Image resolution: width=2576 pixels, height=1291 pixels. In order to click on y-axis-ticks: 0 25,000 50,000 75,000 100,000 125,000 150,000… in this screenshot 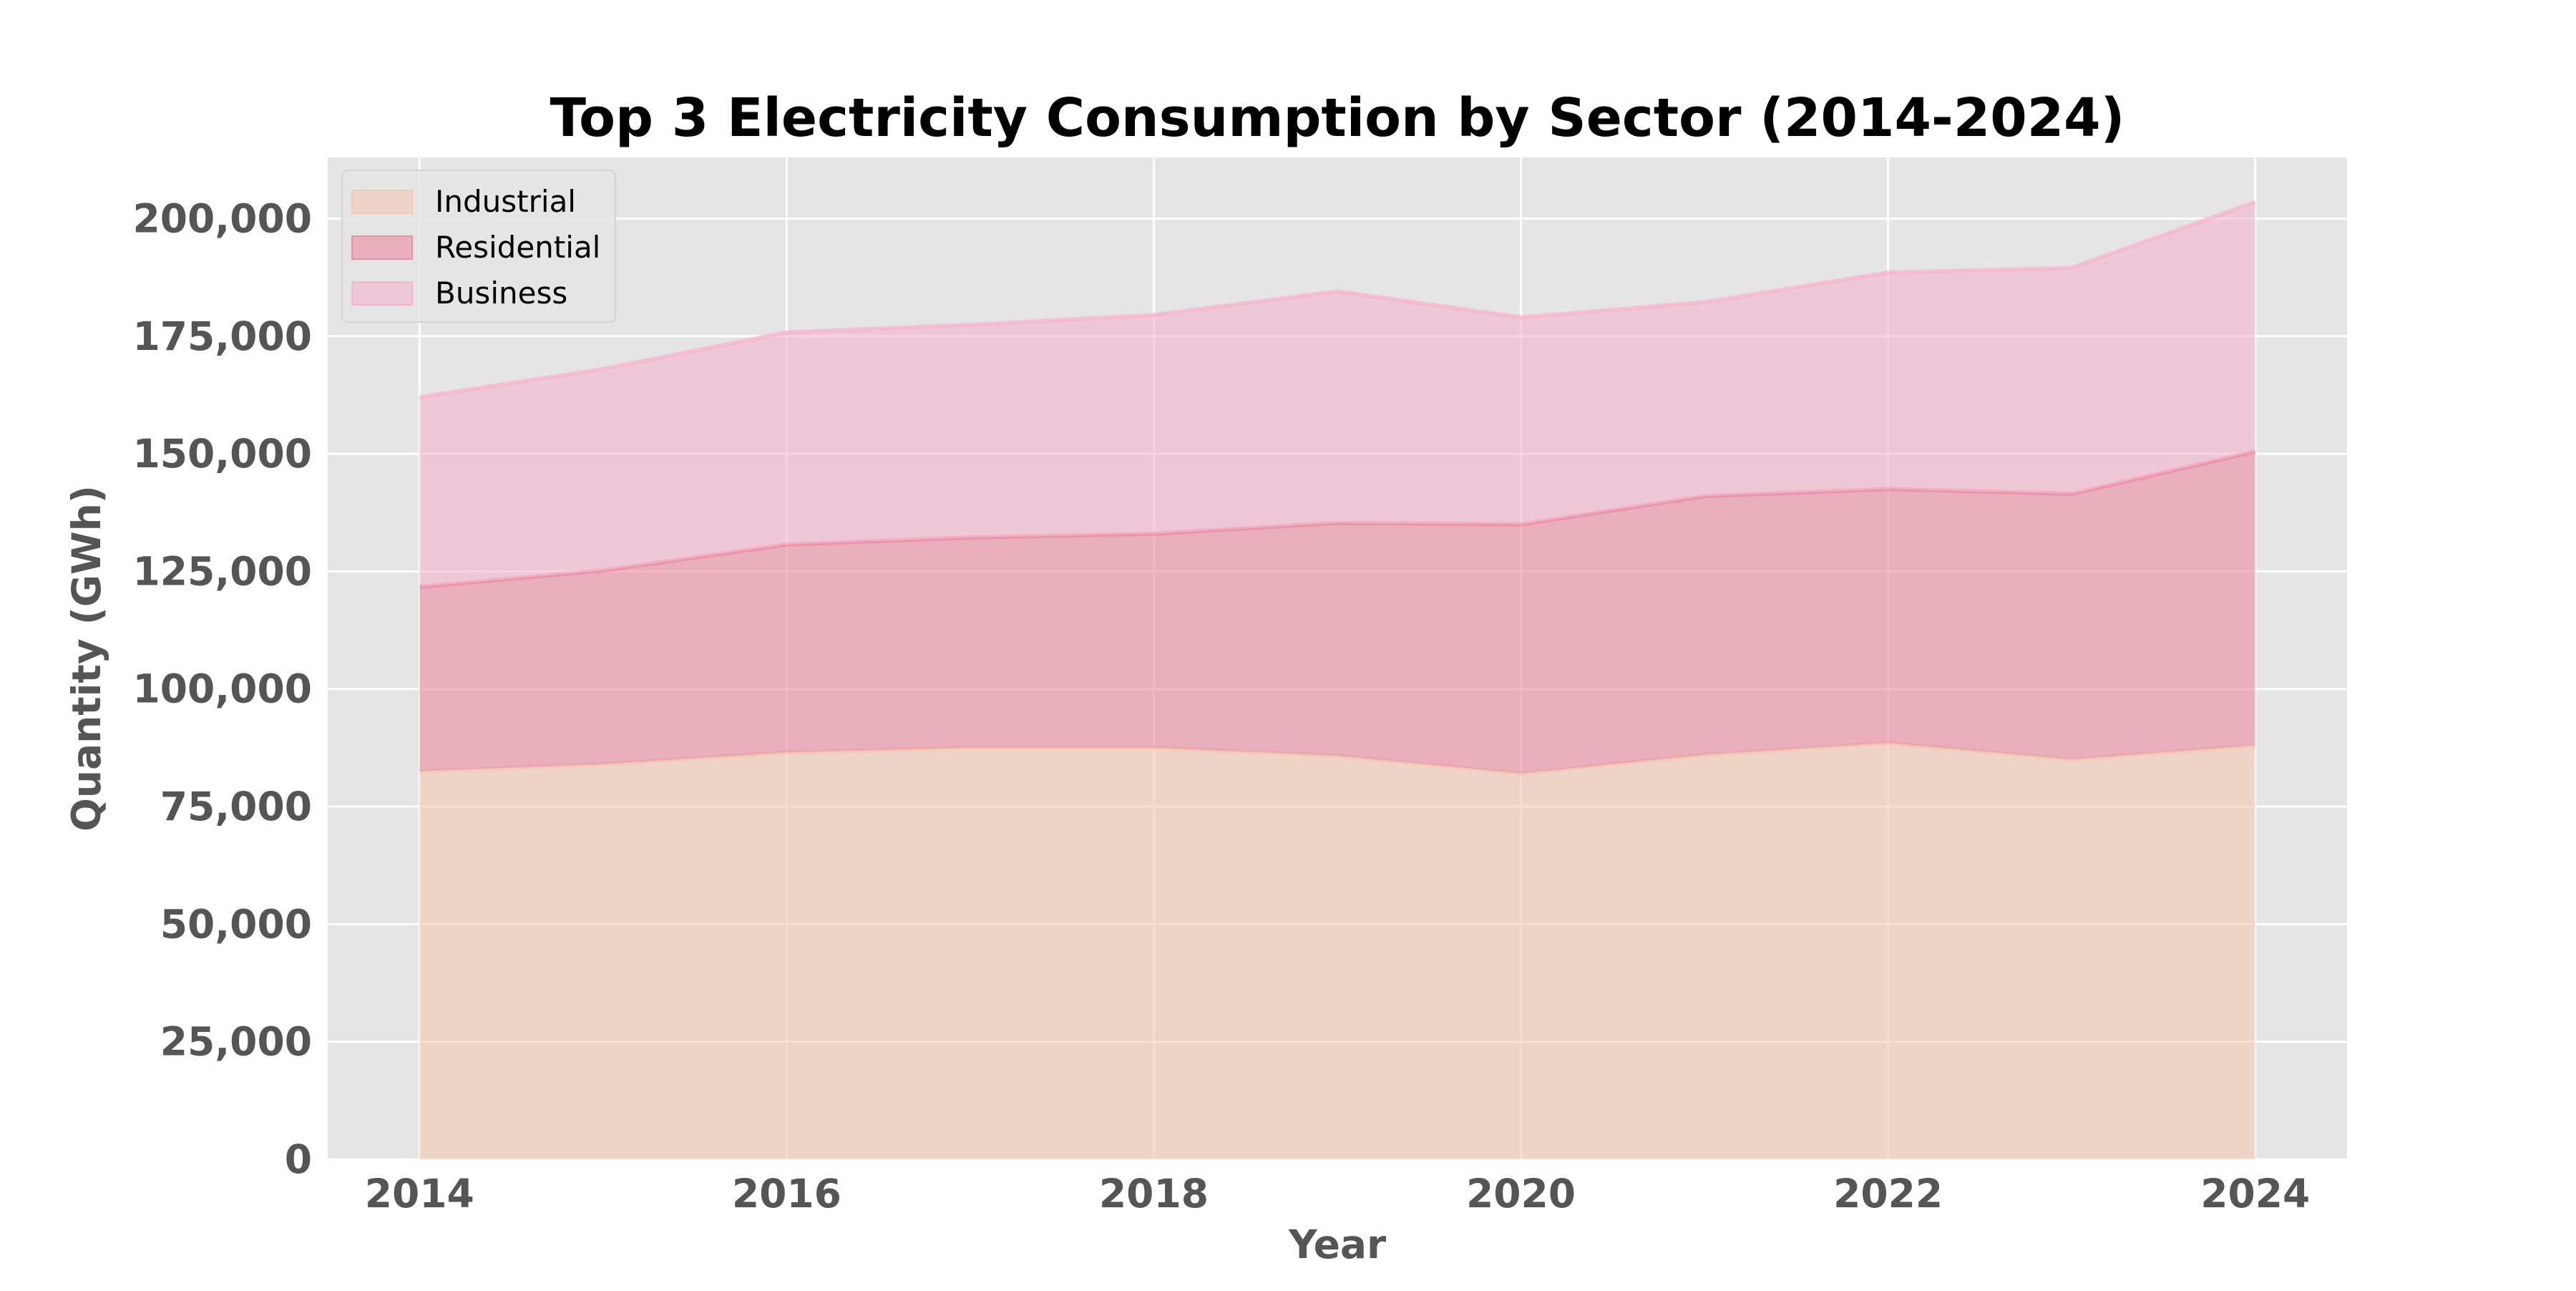, I will do `click(222, 688)`.